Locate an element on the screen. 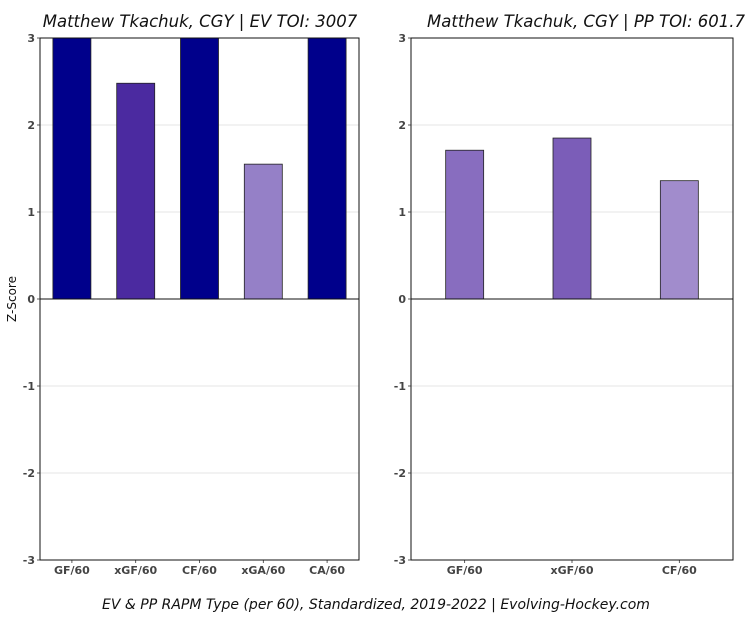 Image resolution: width=750 pixels, height=622 pixels. x-tick-label: CA/60 is located at coordinates (327, 570).